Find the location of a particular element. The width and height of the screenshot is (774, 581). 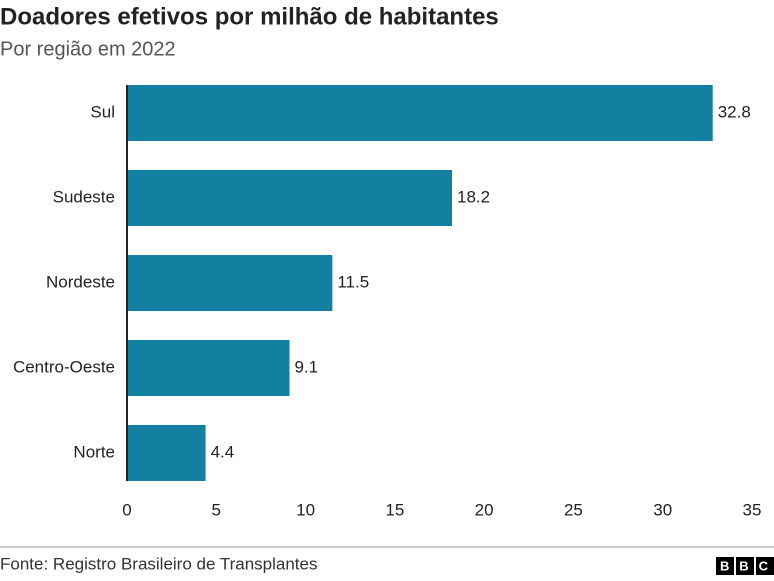

value-label: 11.5 is located at coordinates (353, 281).